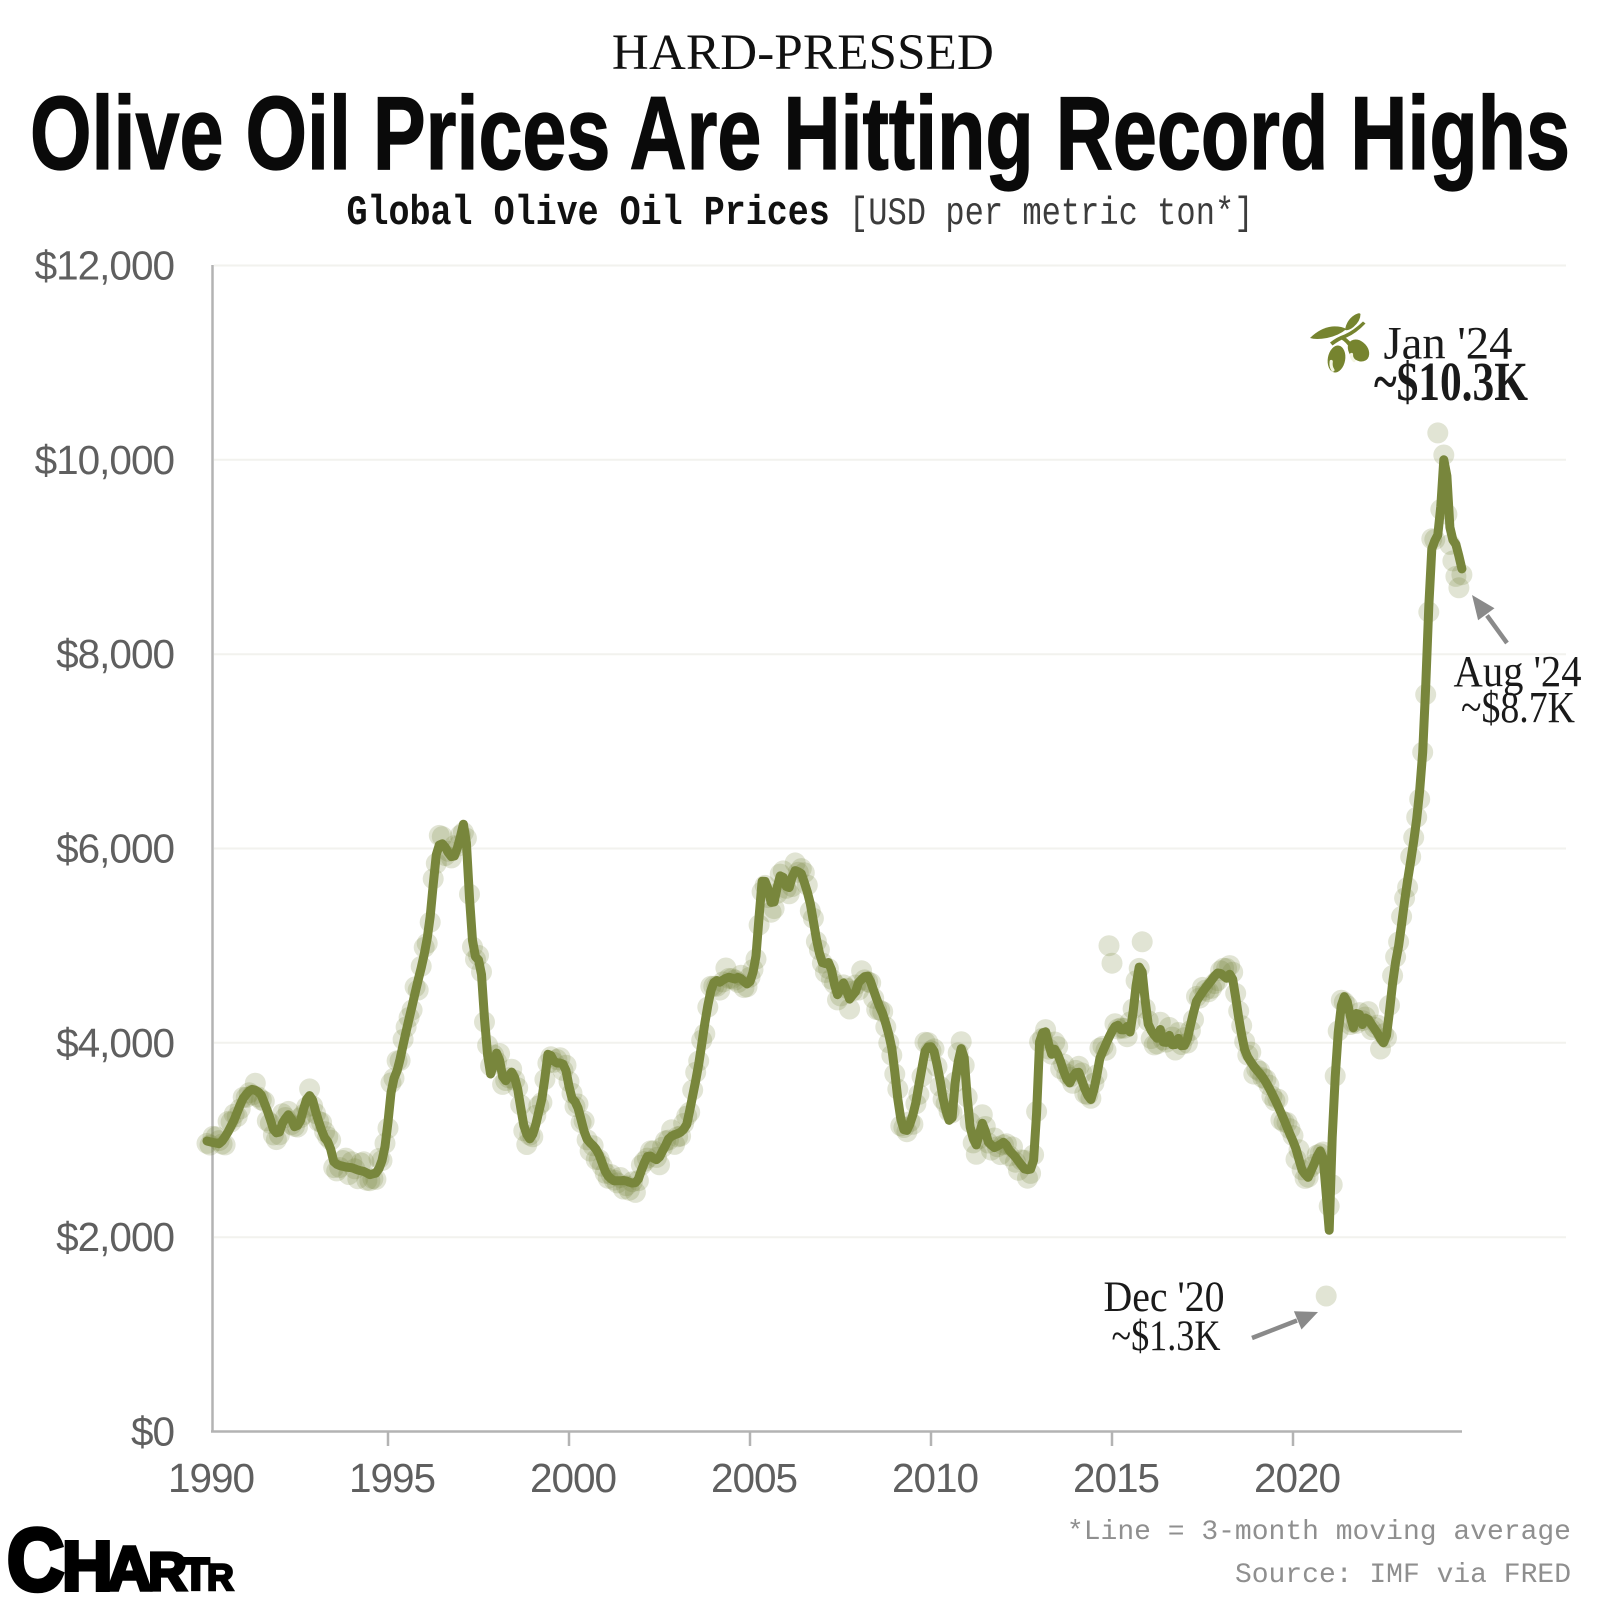  I want to click on svg-text: *Line = 3-month moving average, so click(1319, 1532).